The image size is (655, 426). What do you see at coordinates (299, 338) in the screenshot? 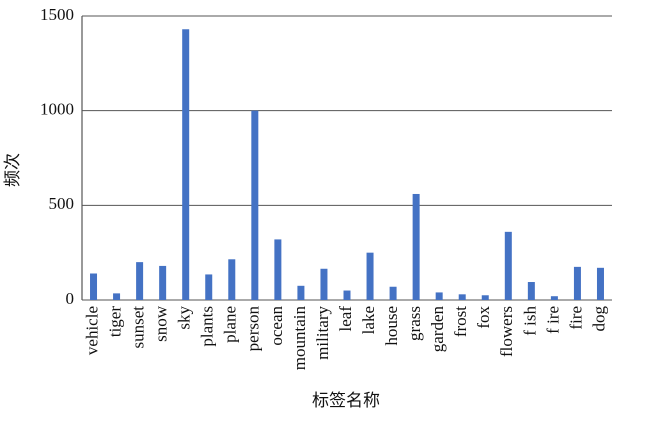
I see `x-tick-label: mountain` at bounding box center [299, 338].